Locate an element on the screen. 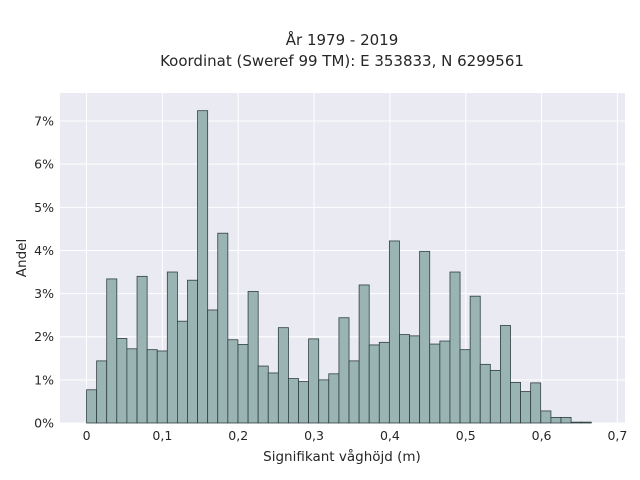  x-tick-label: 0,1 is located at coordinates (162, 435).